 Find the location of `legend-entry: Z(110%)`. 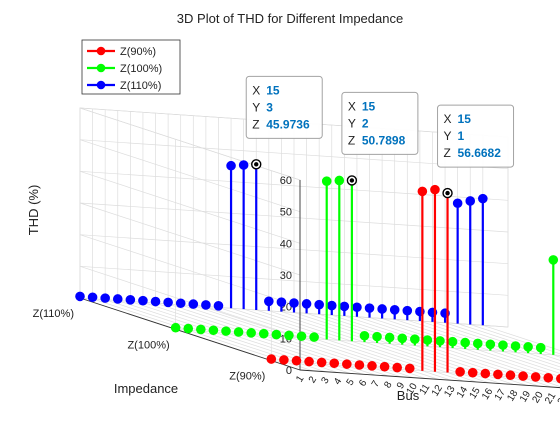

legend-entry: Z(110%) is located at coordinates (124, 86).